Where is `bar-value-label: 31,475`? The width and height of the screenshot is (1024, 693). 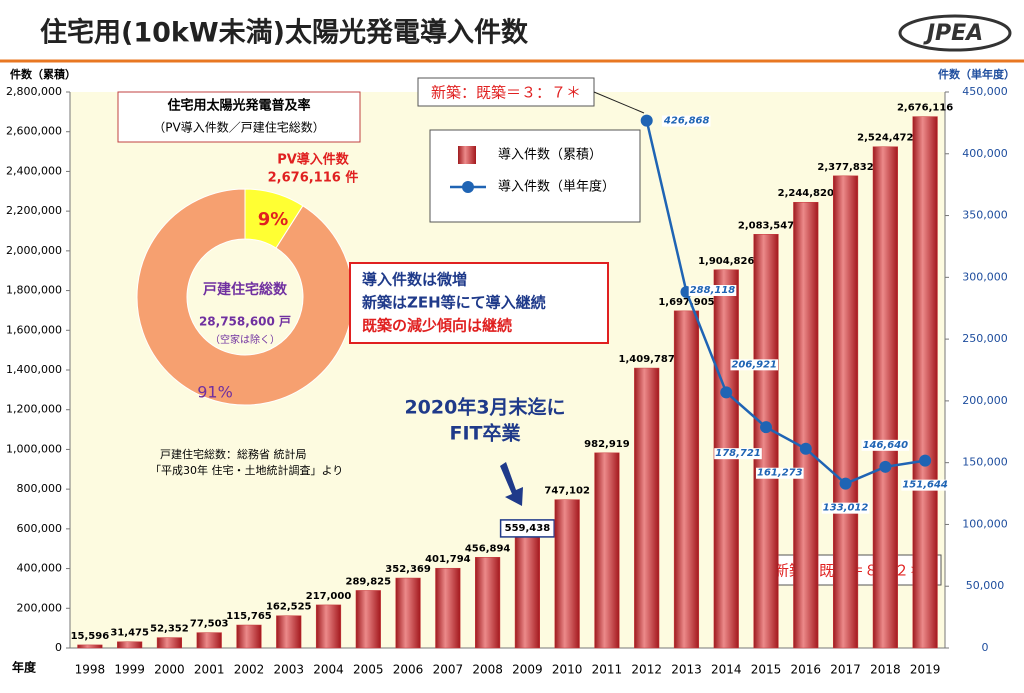 bar-value-label: 31,475 is located at coordinates (129, 633).